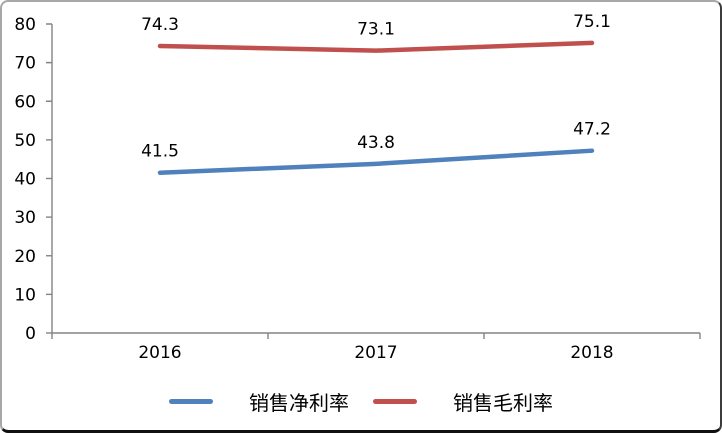 The image size is (722, 433). I want to click on legend-line-swatch-blue, so click(191, 401).